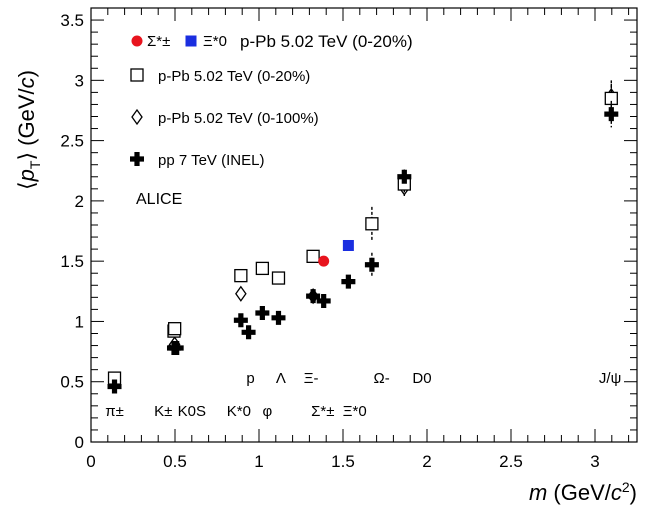  I want to click on x-tick-label: 2.5, so click(511, 461).